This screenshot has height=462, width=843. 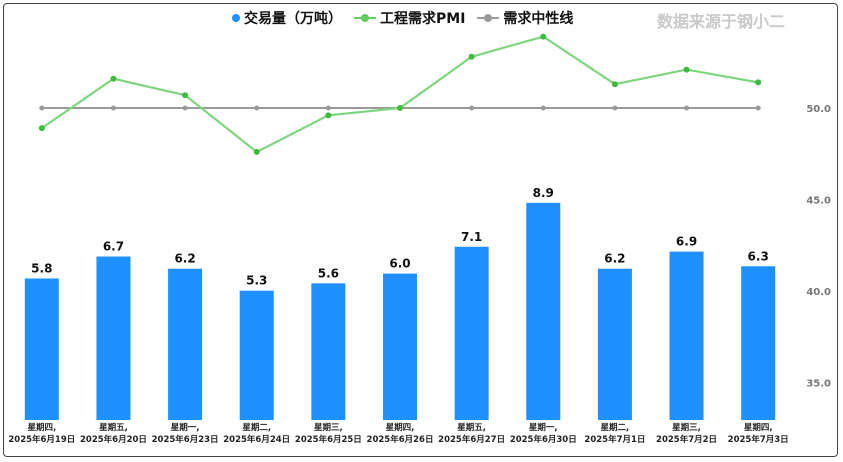 I want to click on legend-swatch-pmi, so click(x=365, y=18).